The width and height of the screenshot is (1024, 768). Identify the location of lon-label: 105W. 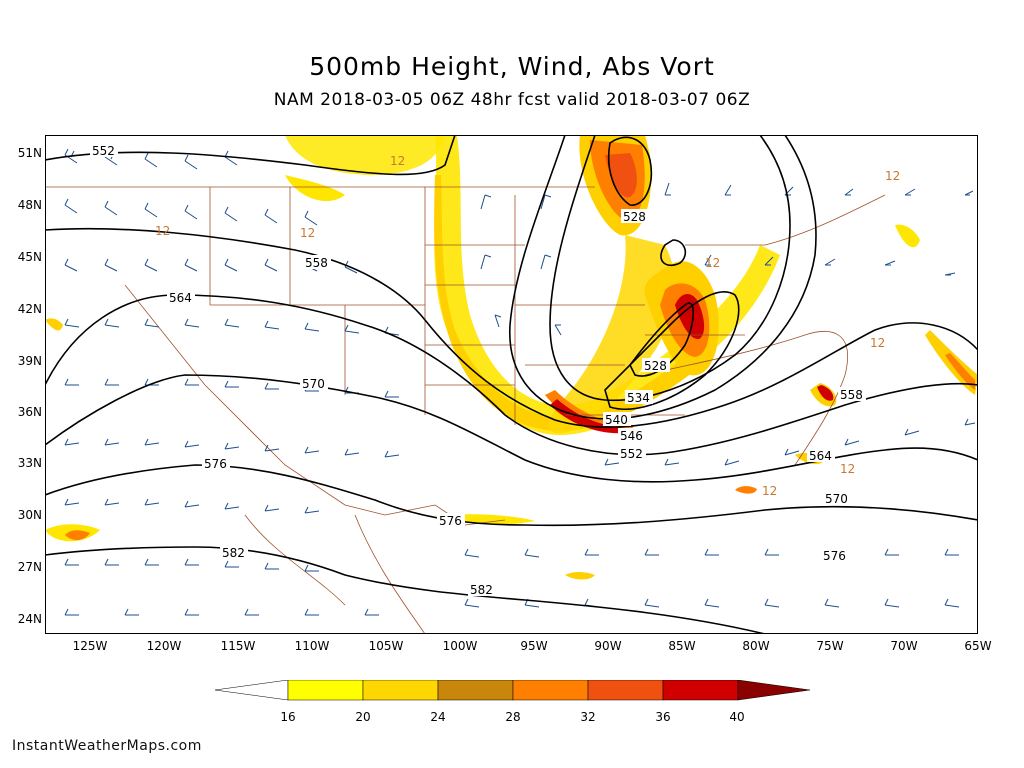
(386, 646).